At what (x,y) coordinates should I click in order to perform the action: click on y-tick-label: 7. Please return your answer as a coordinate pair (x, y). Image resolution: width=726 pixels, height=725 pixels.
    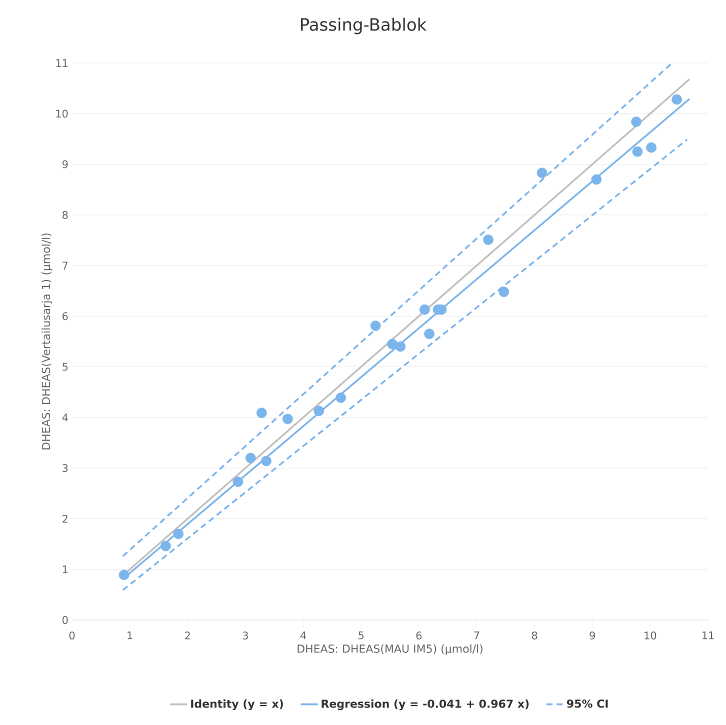
    Looking at the image, I should click on (65, 266).